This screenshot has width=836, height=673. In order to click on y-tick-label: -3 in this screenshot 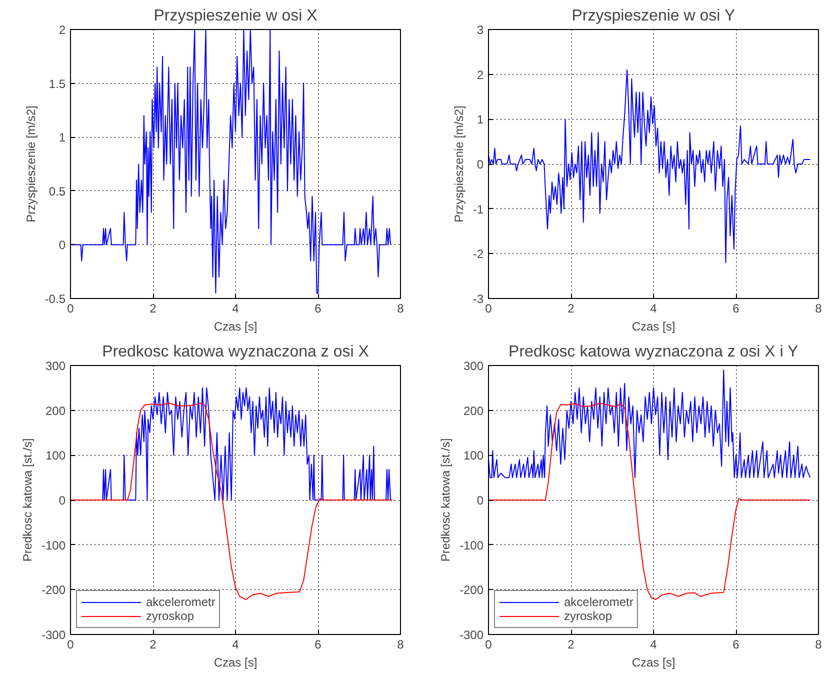, I will do `click(478, 299)`.